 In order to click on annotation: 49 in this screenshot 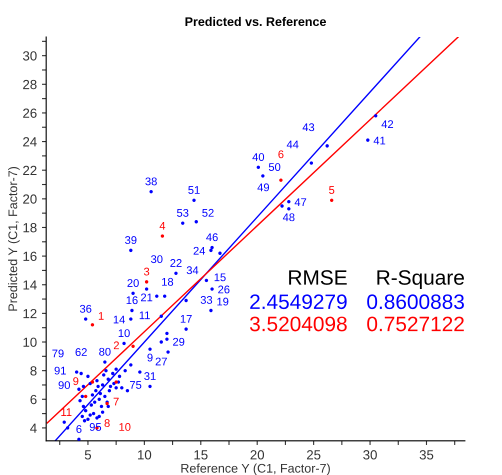, I will do `click(263, 187)`.